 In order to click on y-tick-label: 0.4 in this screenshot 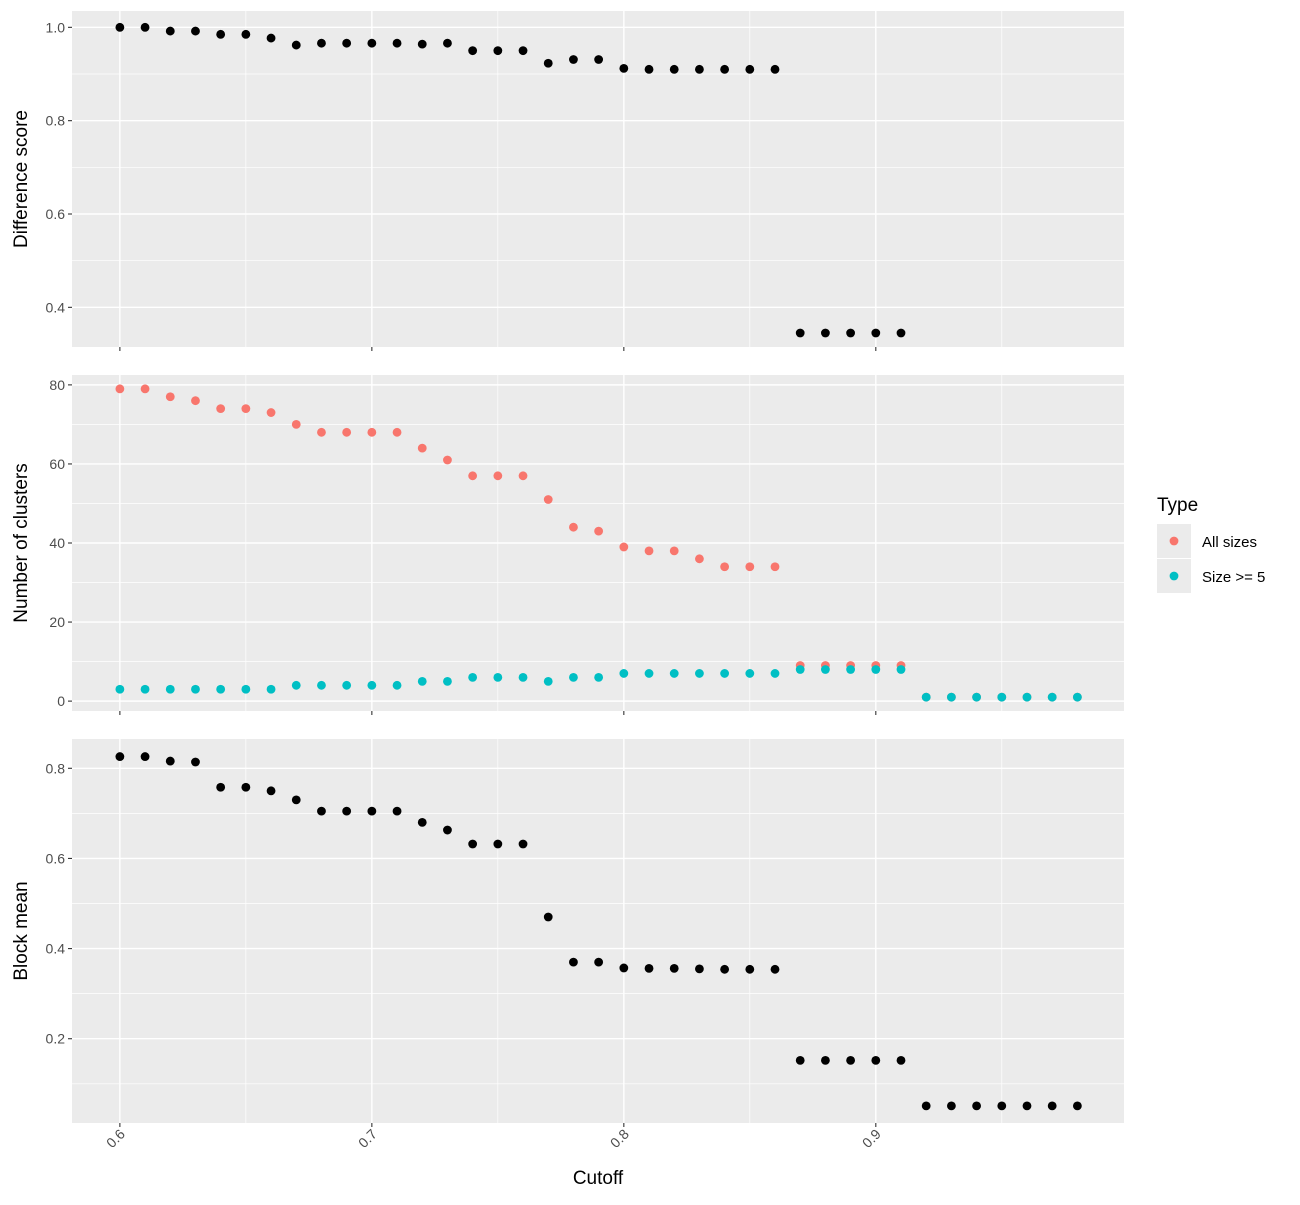, I will do `click(56, 307)`.